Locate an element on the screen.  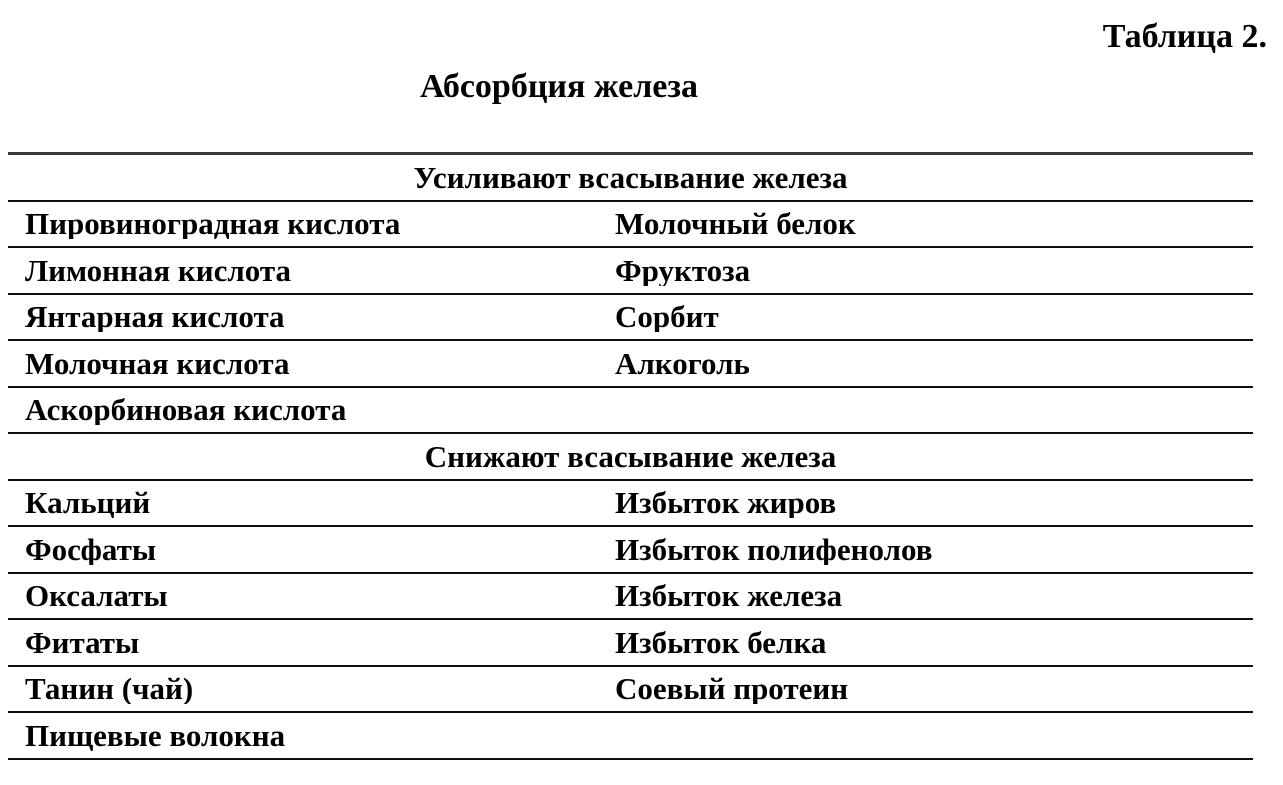
cell-left: Пищевые волокна is located at coordinates (155, 735).